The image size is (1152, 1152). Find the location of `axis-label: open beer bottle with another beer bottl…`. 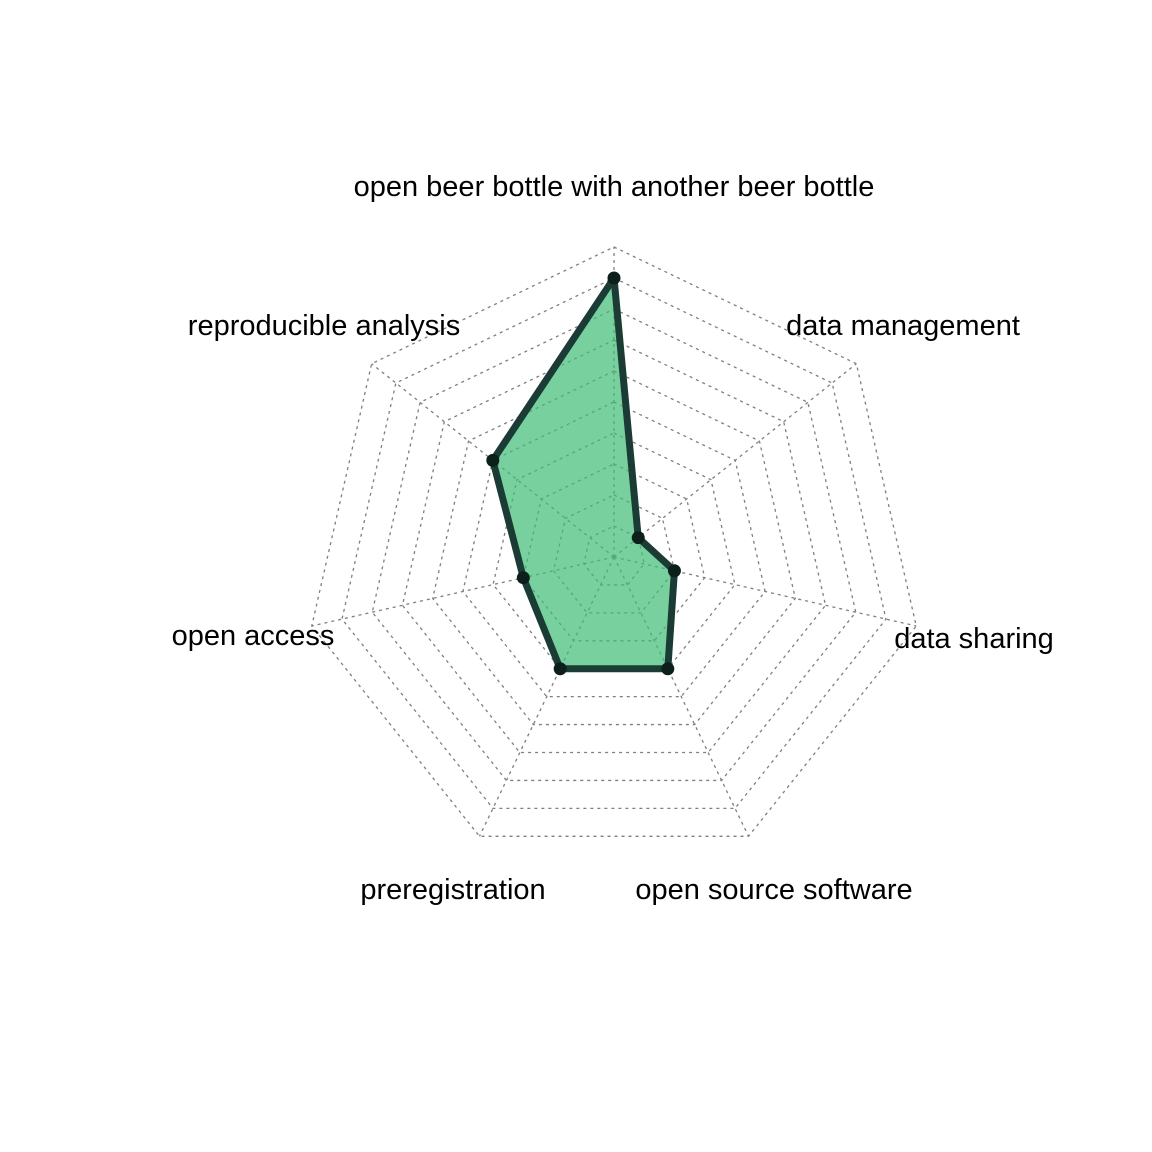

axis-label: open beer bottle with another beer bottl… is located at coordinates (614, 187).